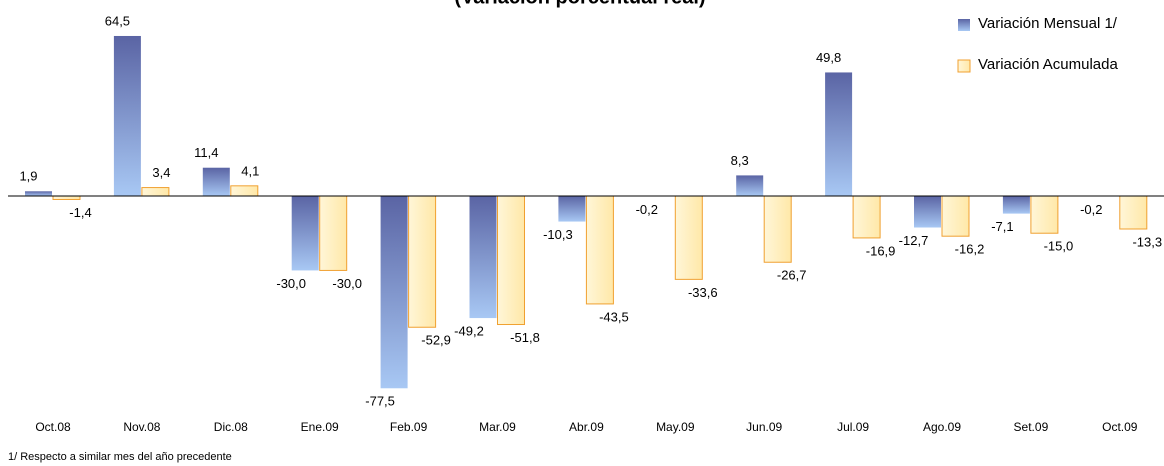  I want to click on chart-title: (Variación porcentual real), so click(579, 4).